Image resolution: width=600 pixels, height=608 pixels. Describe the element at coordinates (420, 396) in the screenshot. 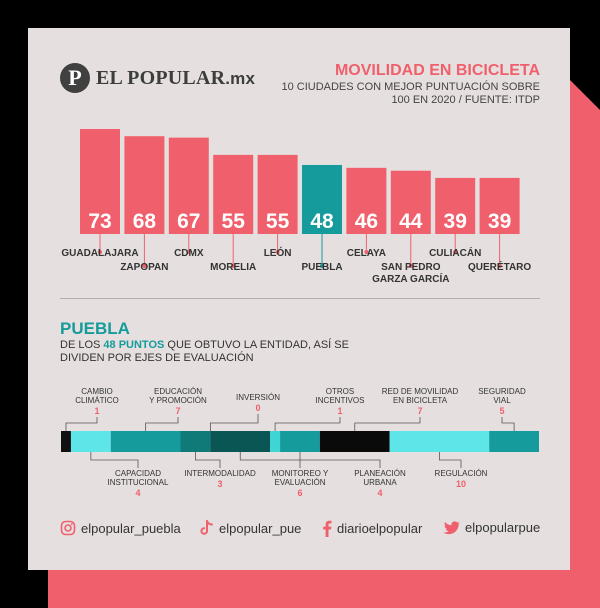

I see `axis-label: RED DE MOVILIDAD EN BICICLETA` at that location.